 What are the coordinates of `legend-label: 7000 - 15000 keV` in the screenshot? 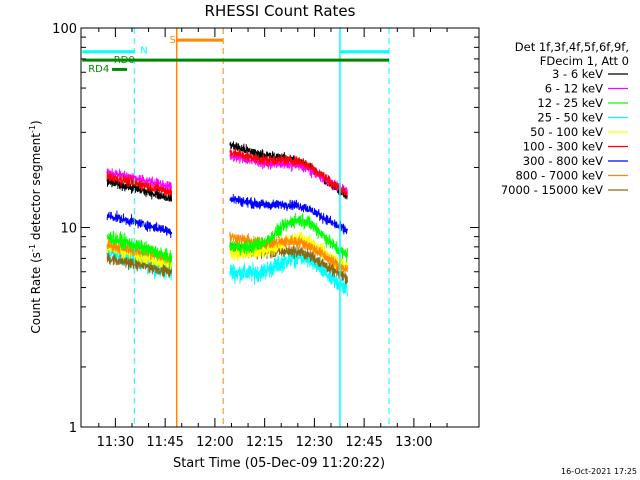 It's located at (552, 190).